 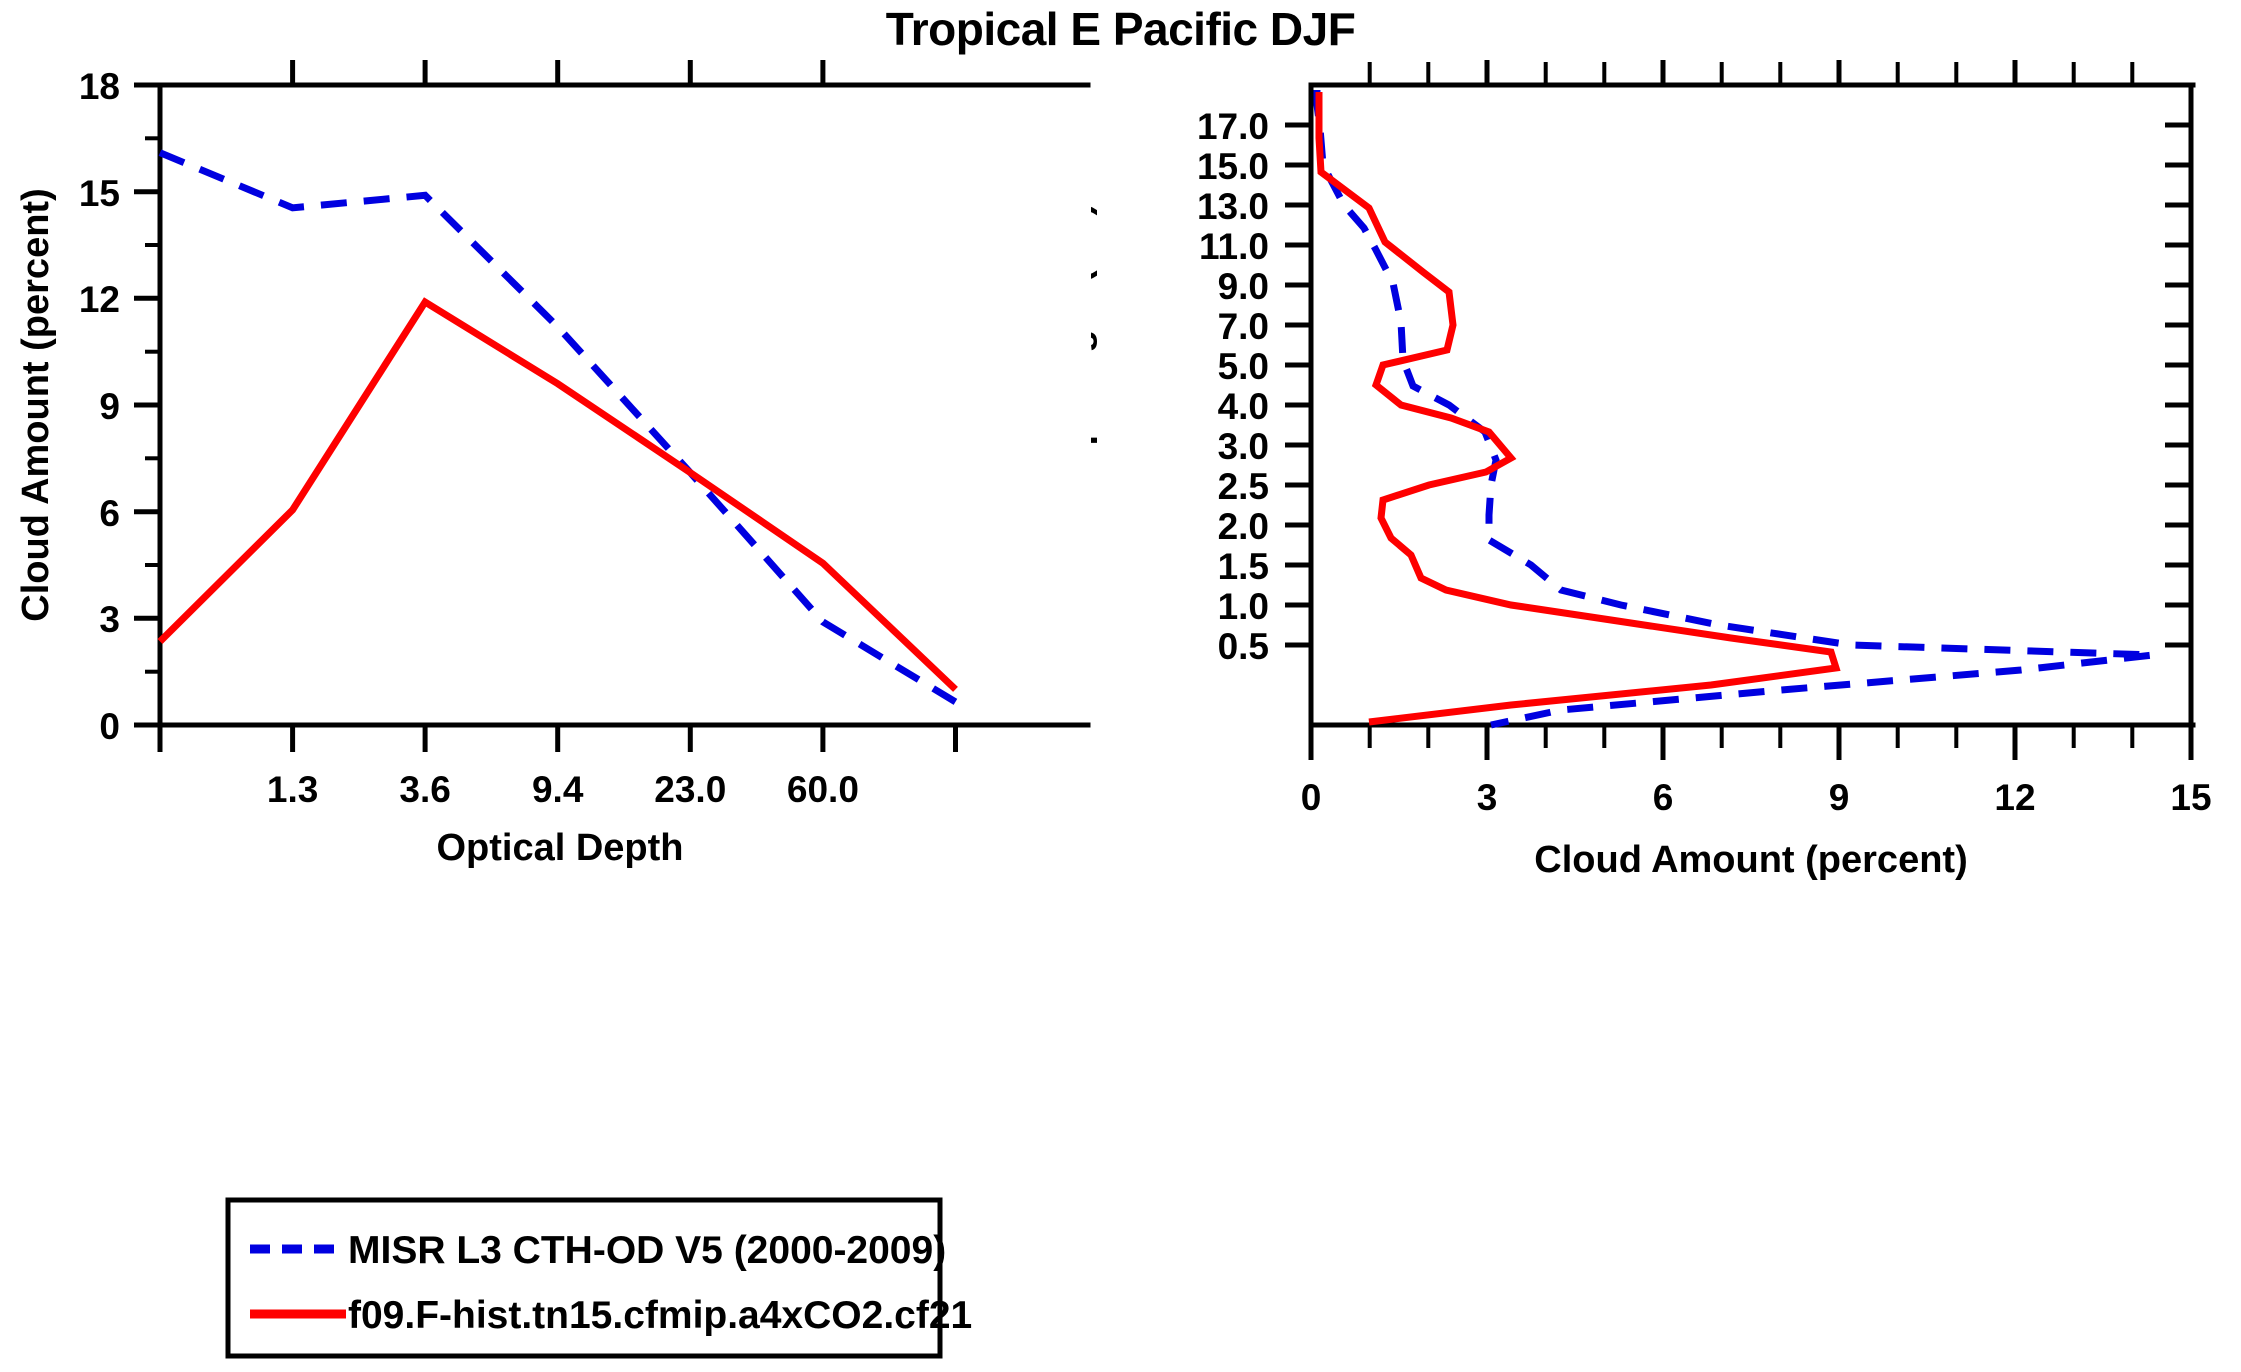 I want to click on right-y-tick-2p5: 2.5, so click(x=1243, y=486).